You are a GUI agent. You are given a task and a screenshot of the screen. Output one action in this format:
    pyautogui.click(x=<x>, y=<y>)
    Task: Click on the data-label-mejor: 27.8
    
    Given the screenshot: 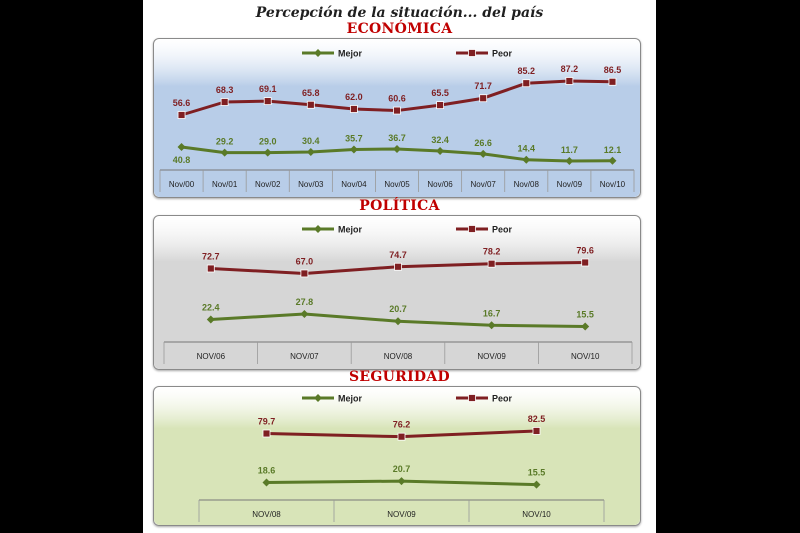 What is the action you would take?
    pyautogui.click(x=305, y=302)
    